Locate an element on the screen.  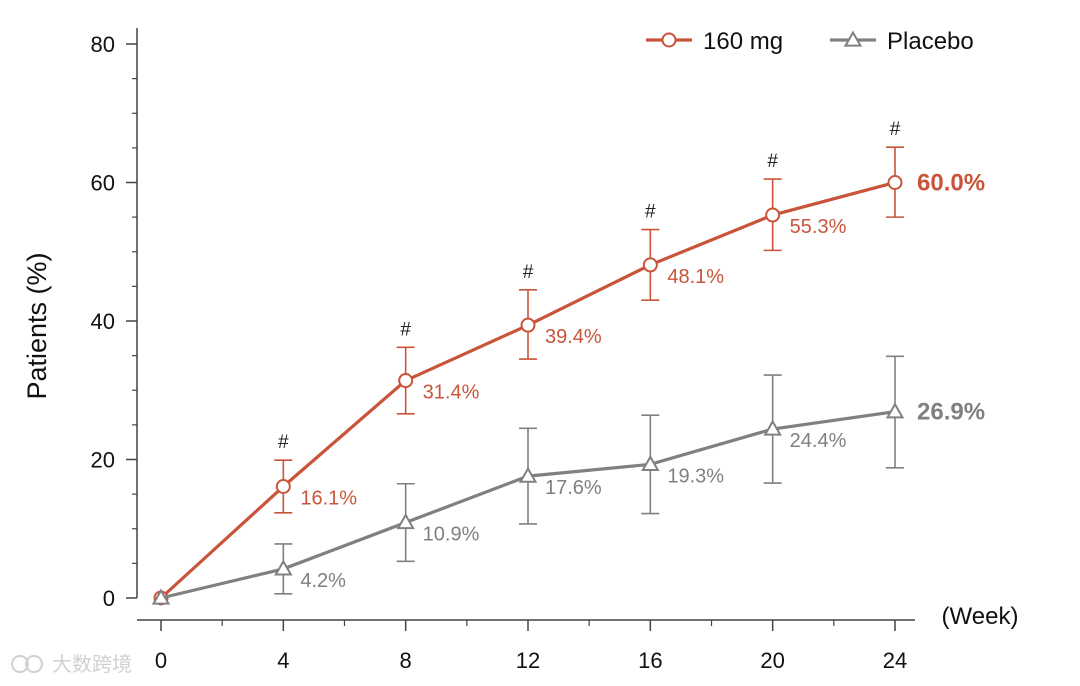
data-label: 39.4% is located at coordinates (573, 337).